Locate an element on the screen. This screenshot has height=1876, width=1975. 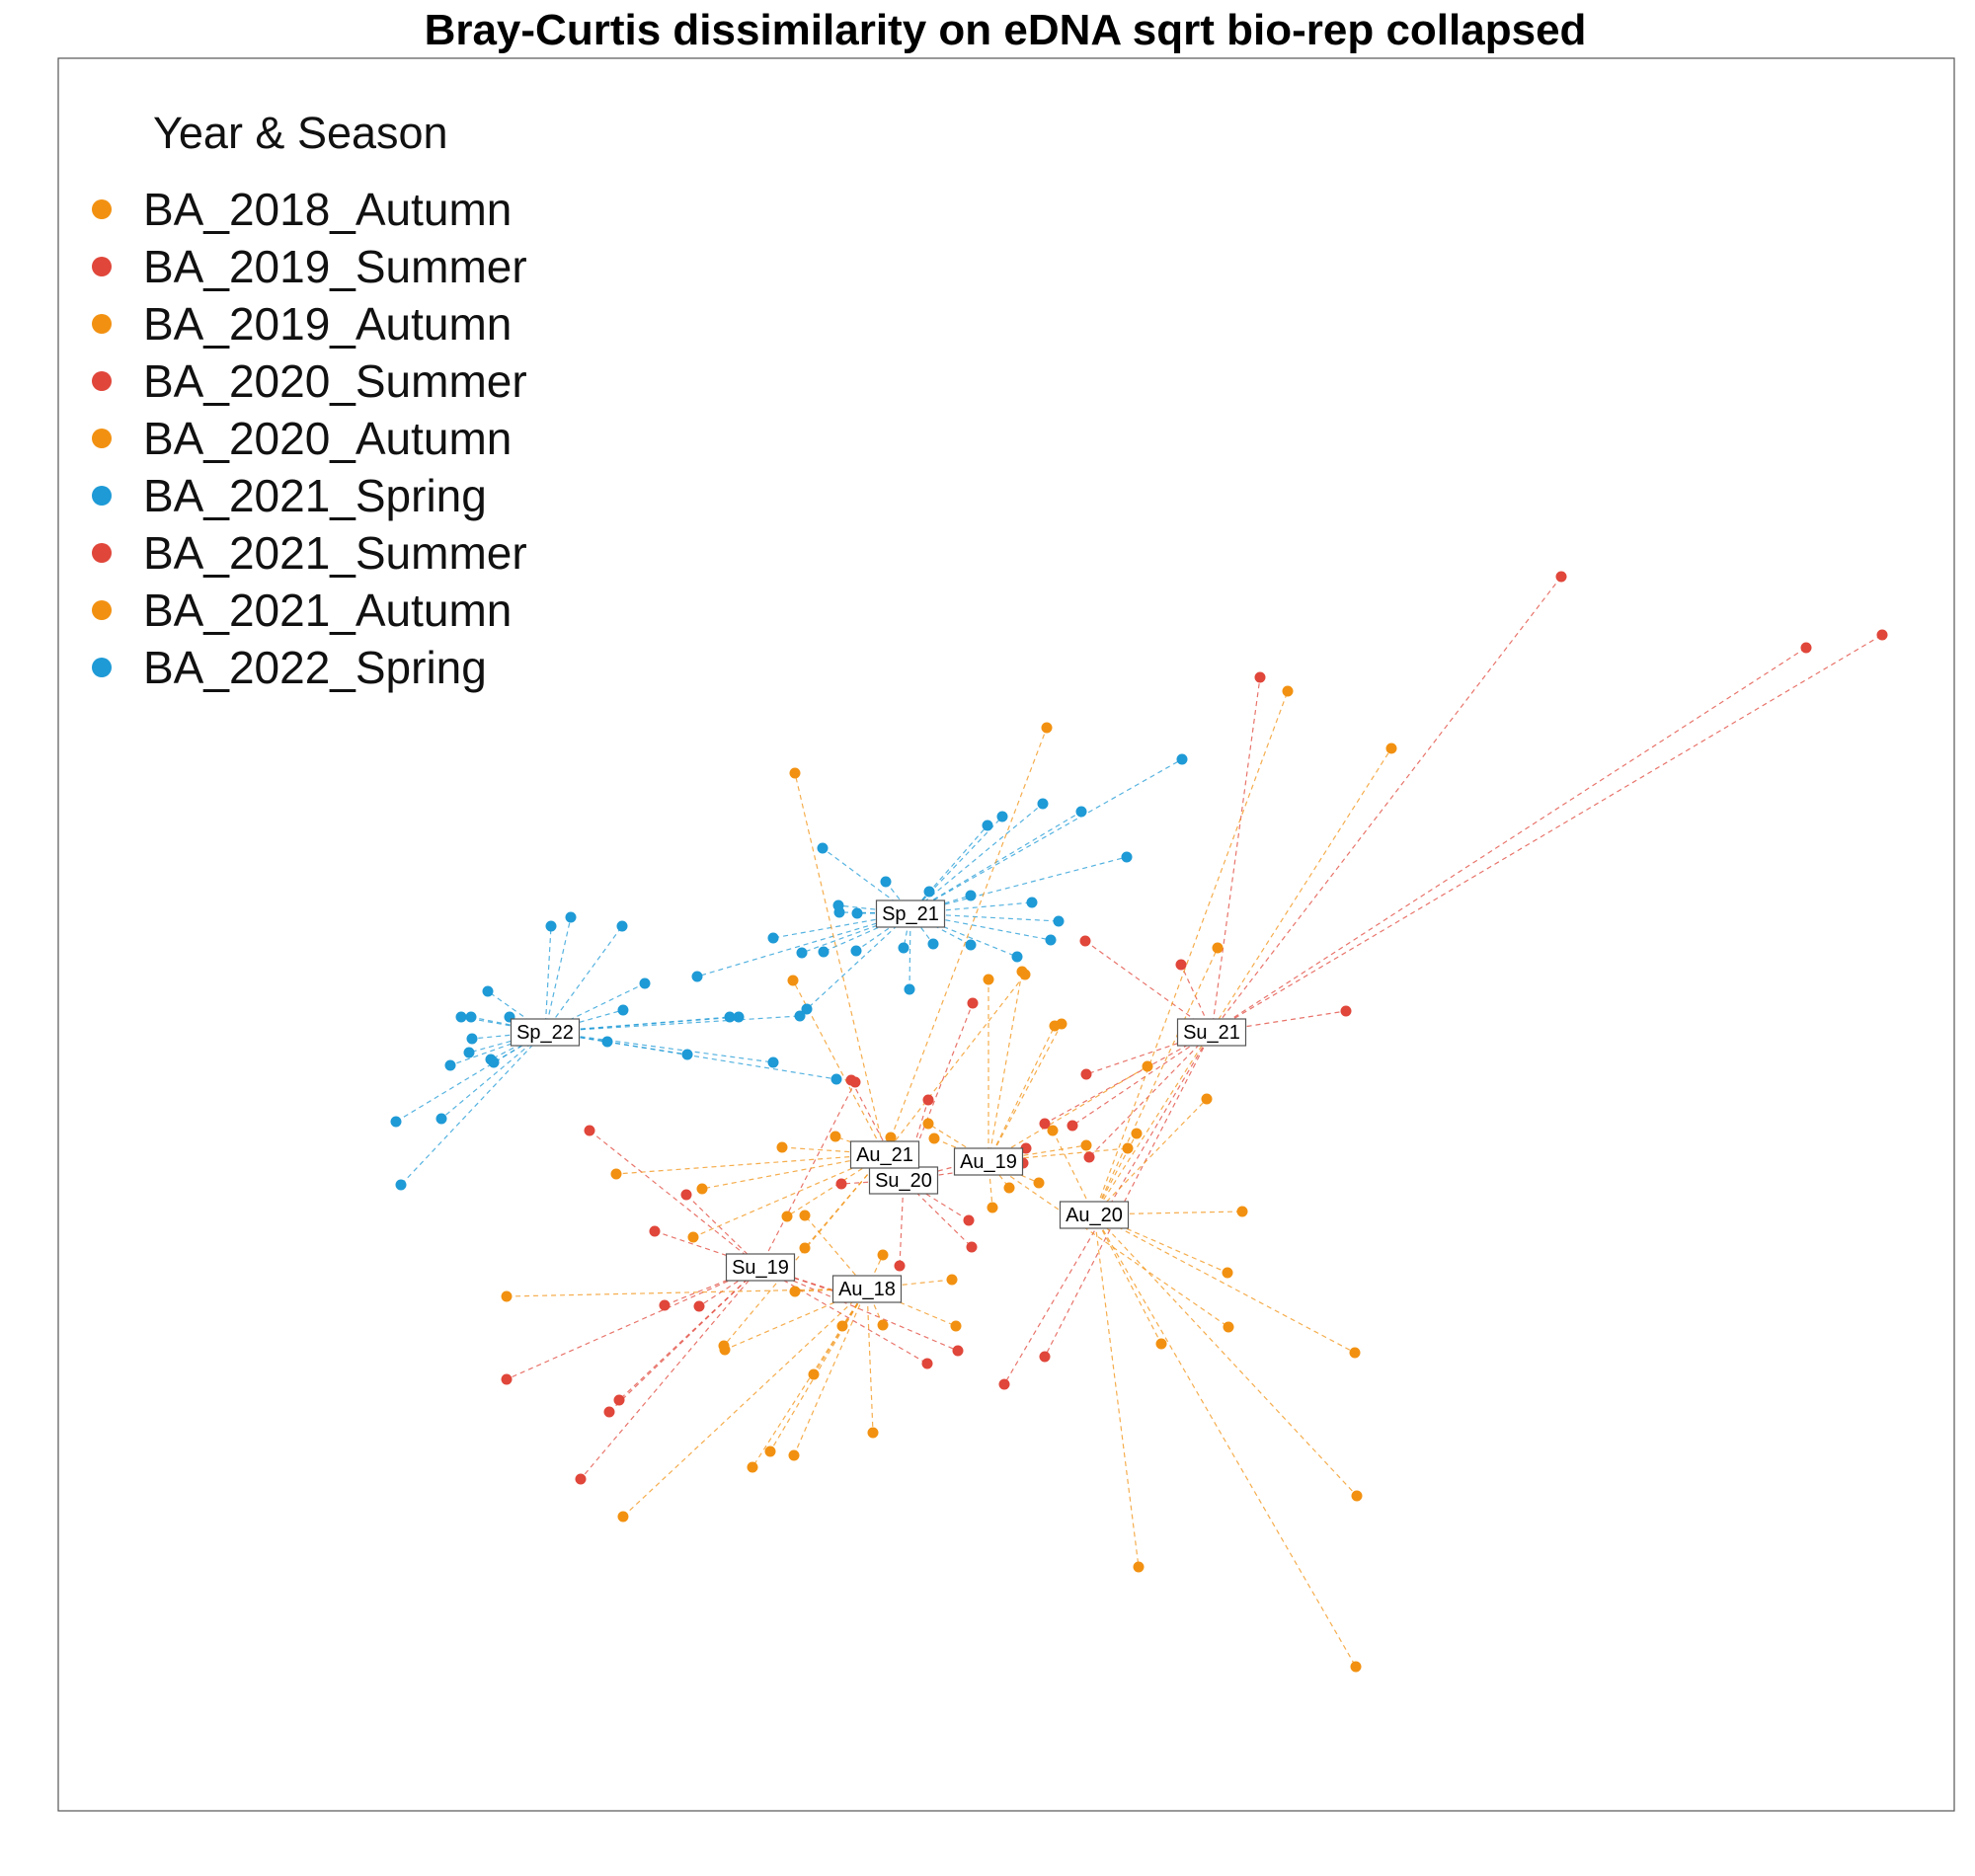
centroid-label-su_20: Su_20 is located at coordinates (904, 1181).